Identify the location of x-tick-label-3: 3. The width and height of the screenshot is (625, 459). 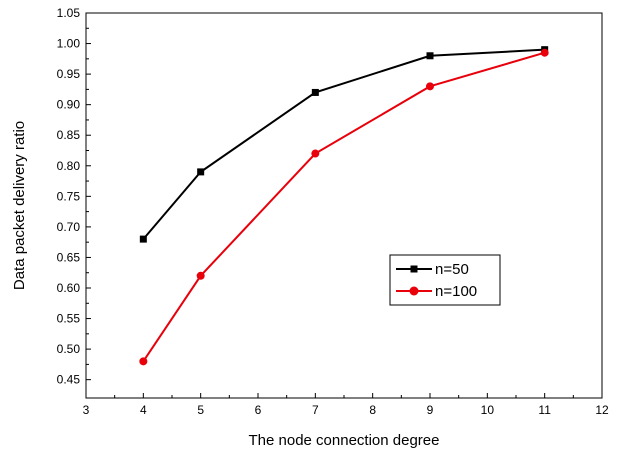
(86, 410).